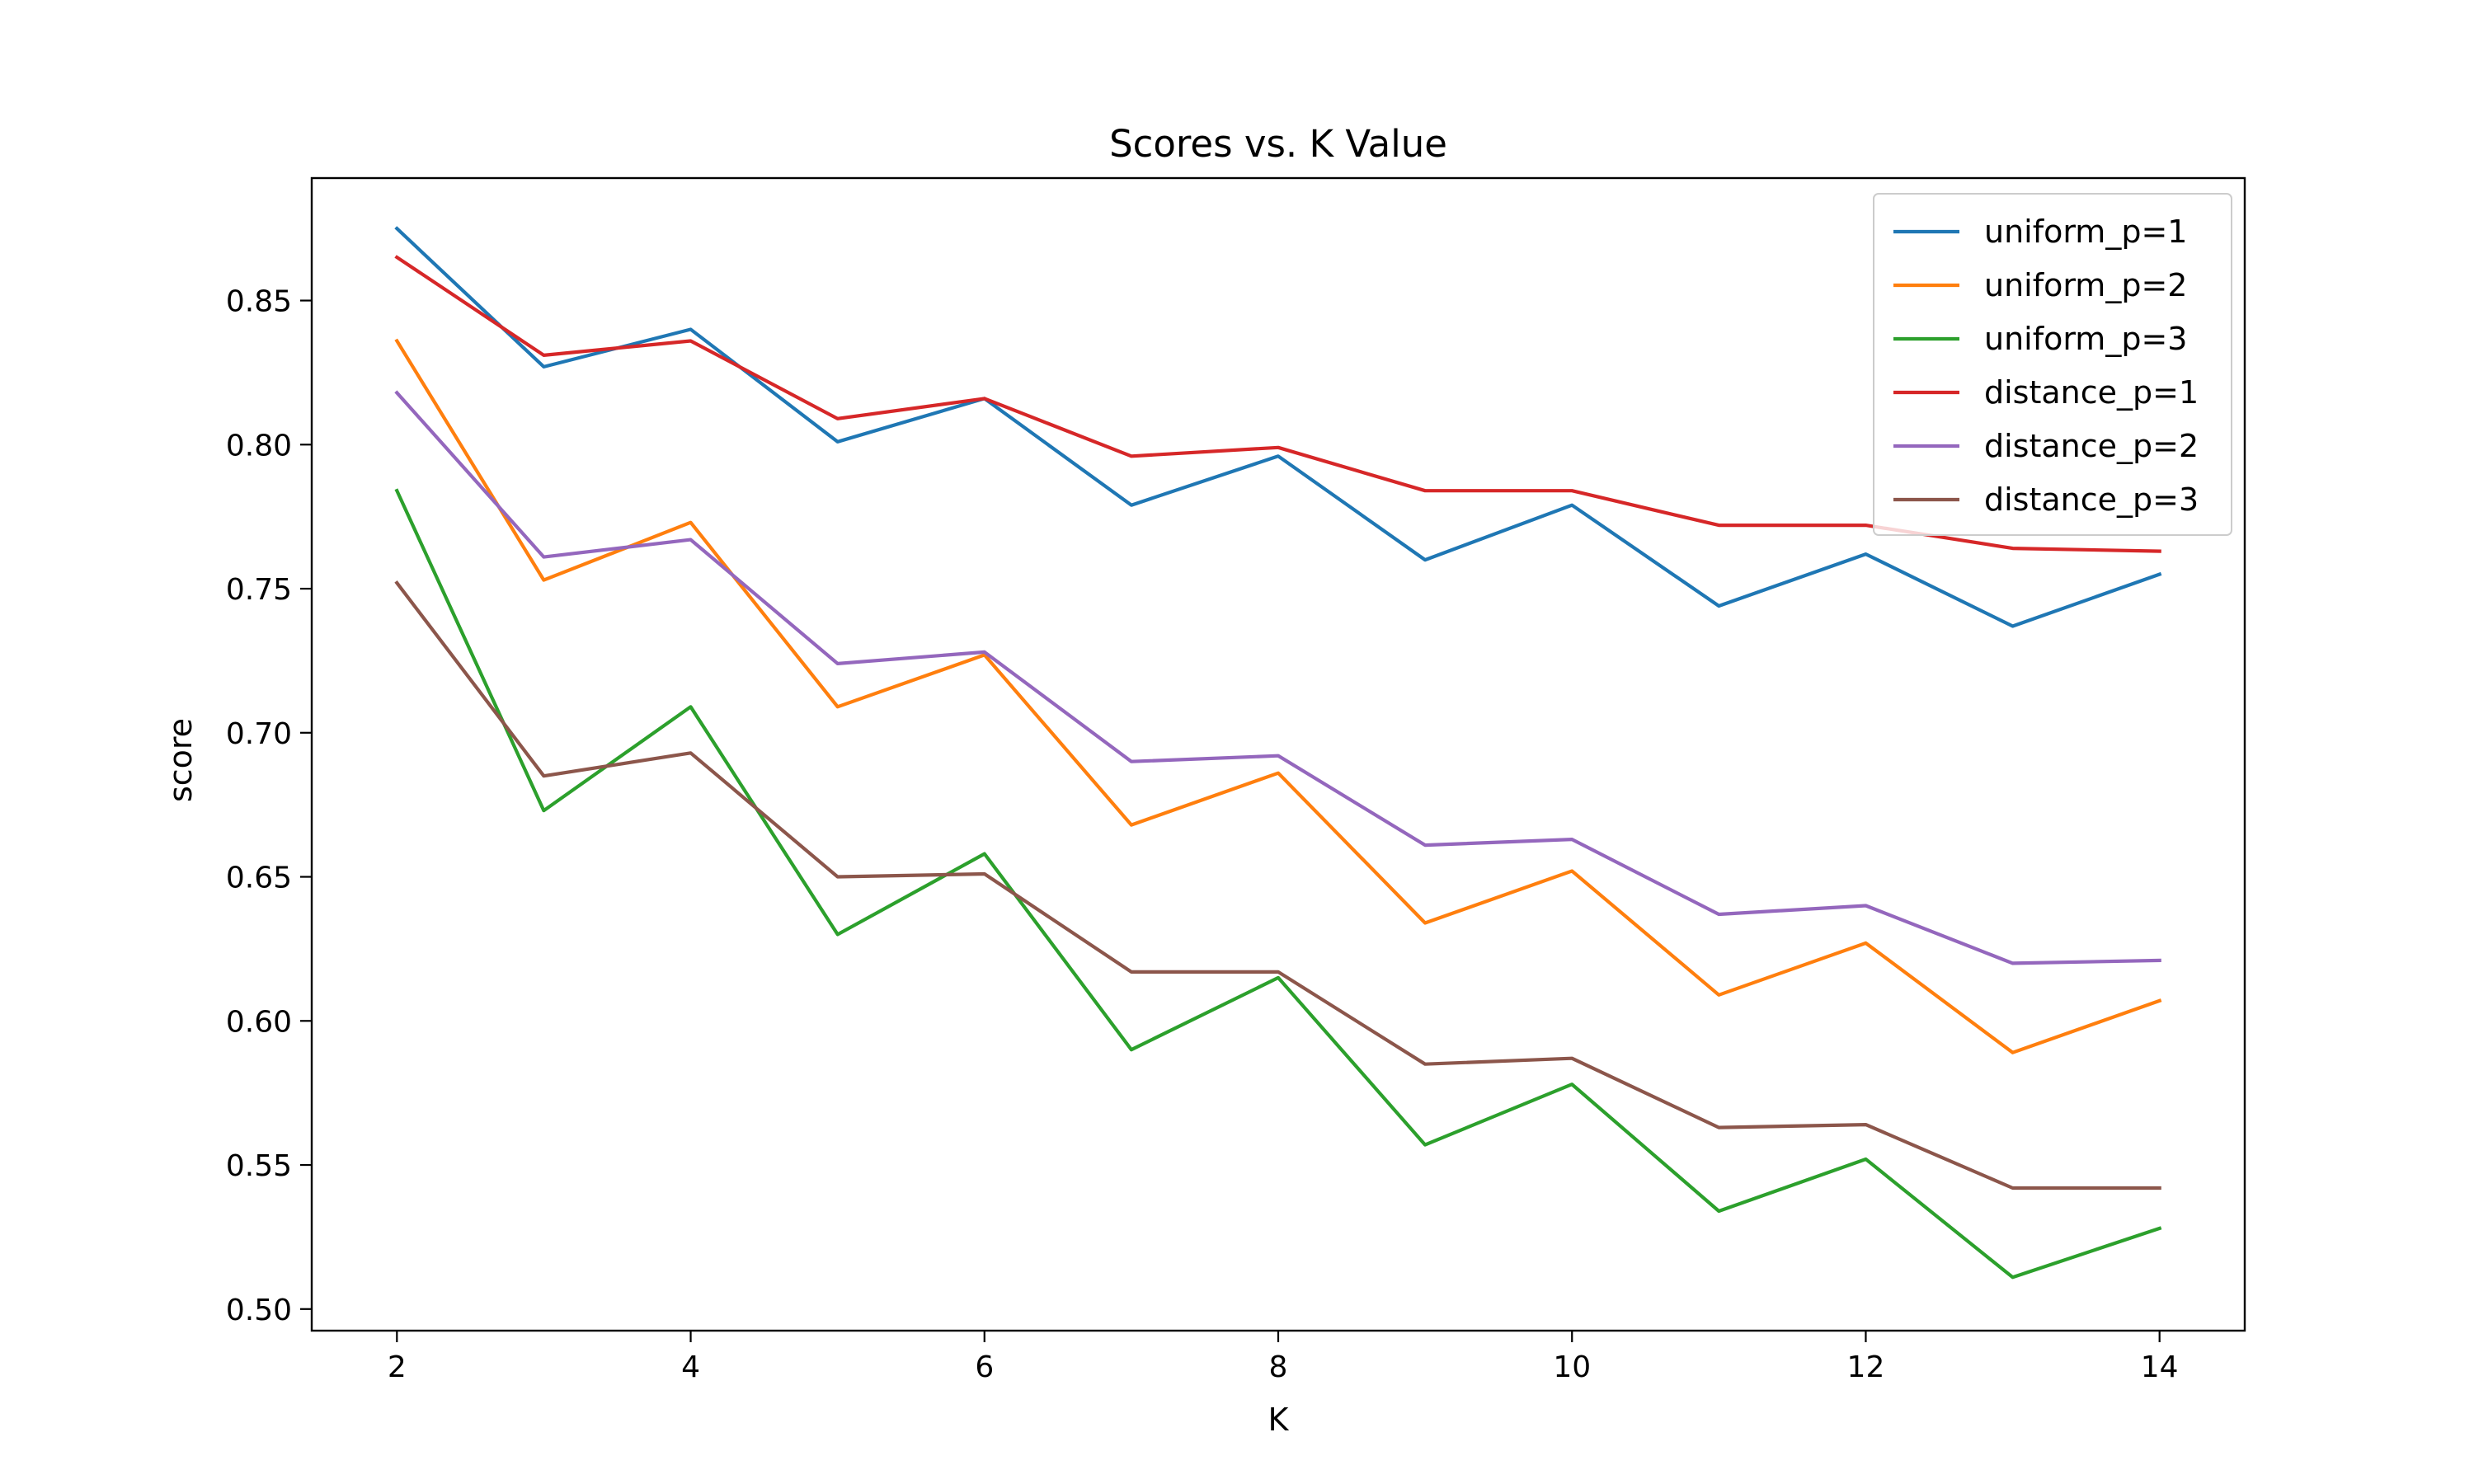 Image resolution: width=2474 pixels, height=1484 pixels. I want to click on x-tick-label: 14, so click(2160, 1367).